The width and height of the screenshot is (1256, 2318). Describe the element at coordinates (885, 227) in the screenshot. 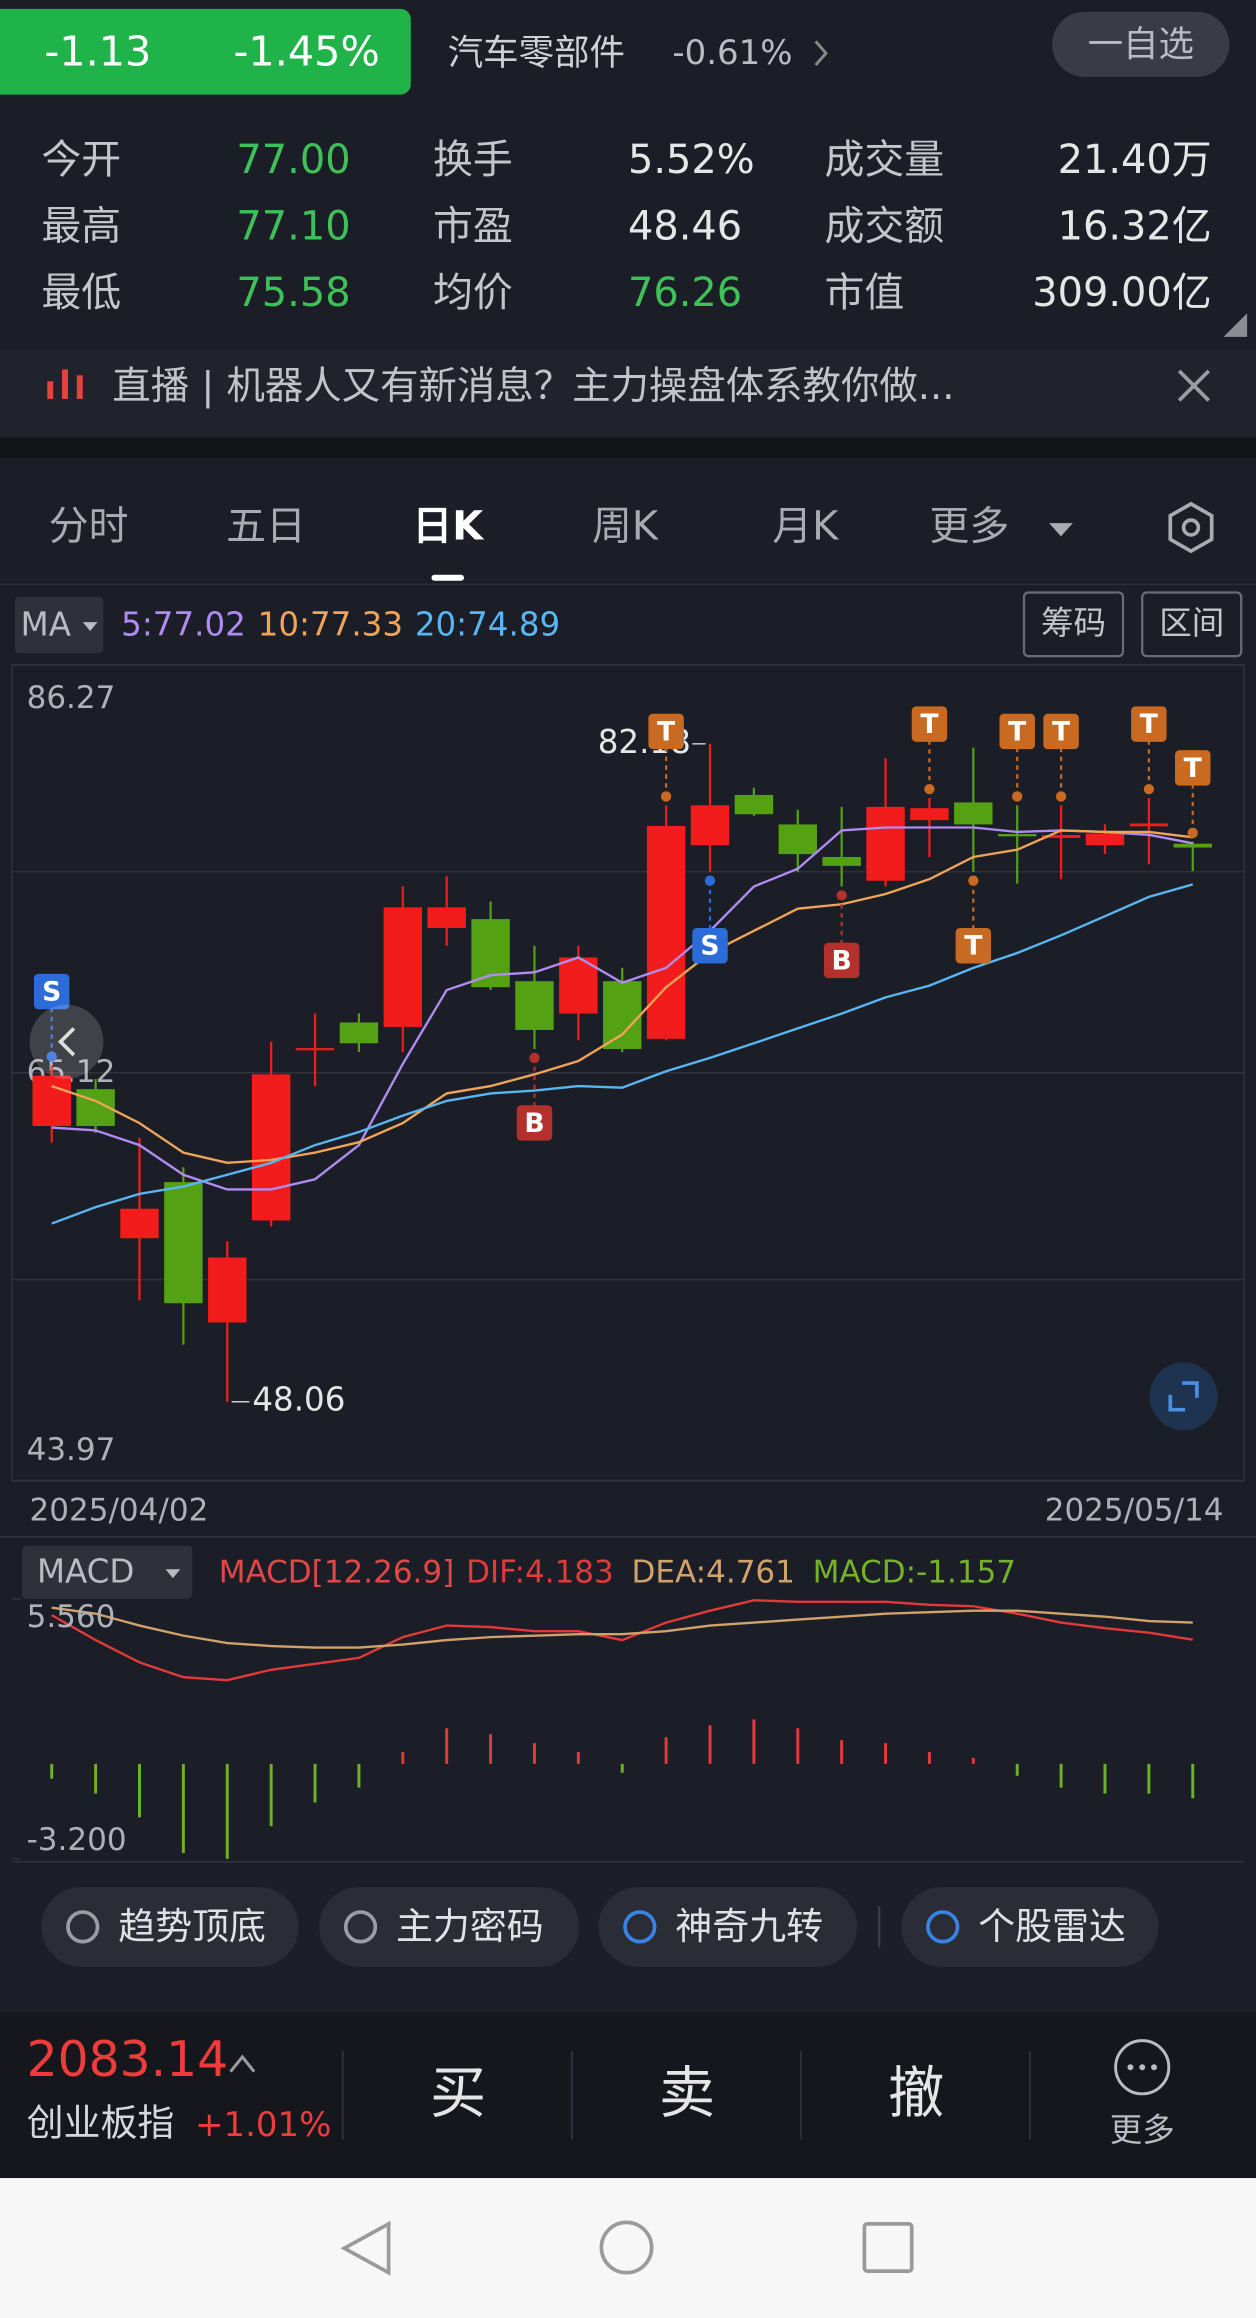

I see `stat-label: 成交额` at that location.